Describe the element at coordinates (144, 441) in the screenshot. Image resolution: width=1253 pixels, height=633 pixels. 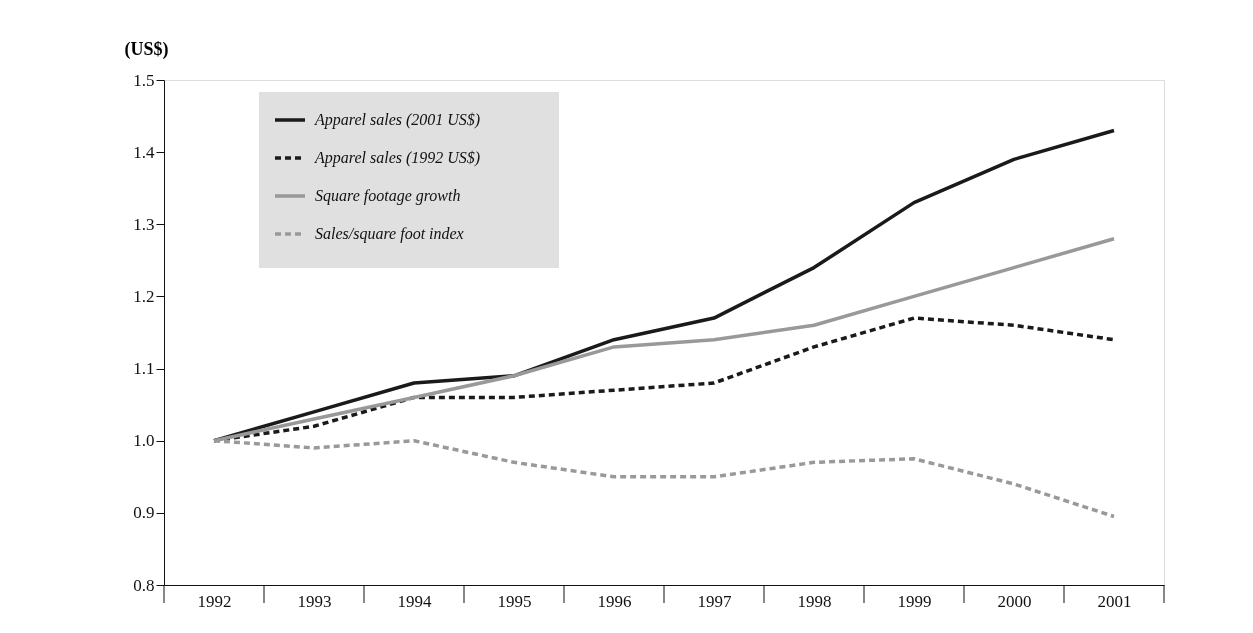
I see `y-tick-label: 1.0` at that location.